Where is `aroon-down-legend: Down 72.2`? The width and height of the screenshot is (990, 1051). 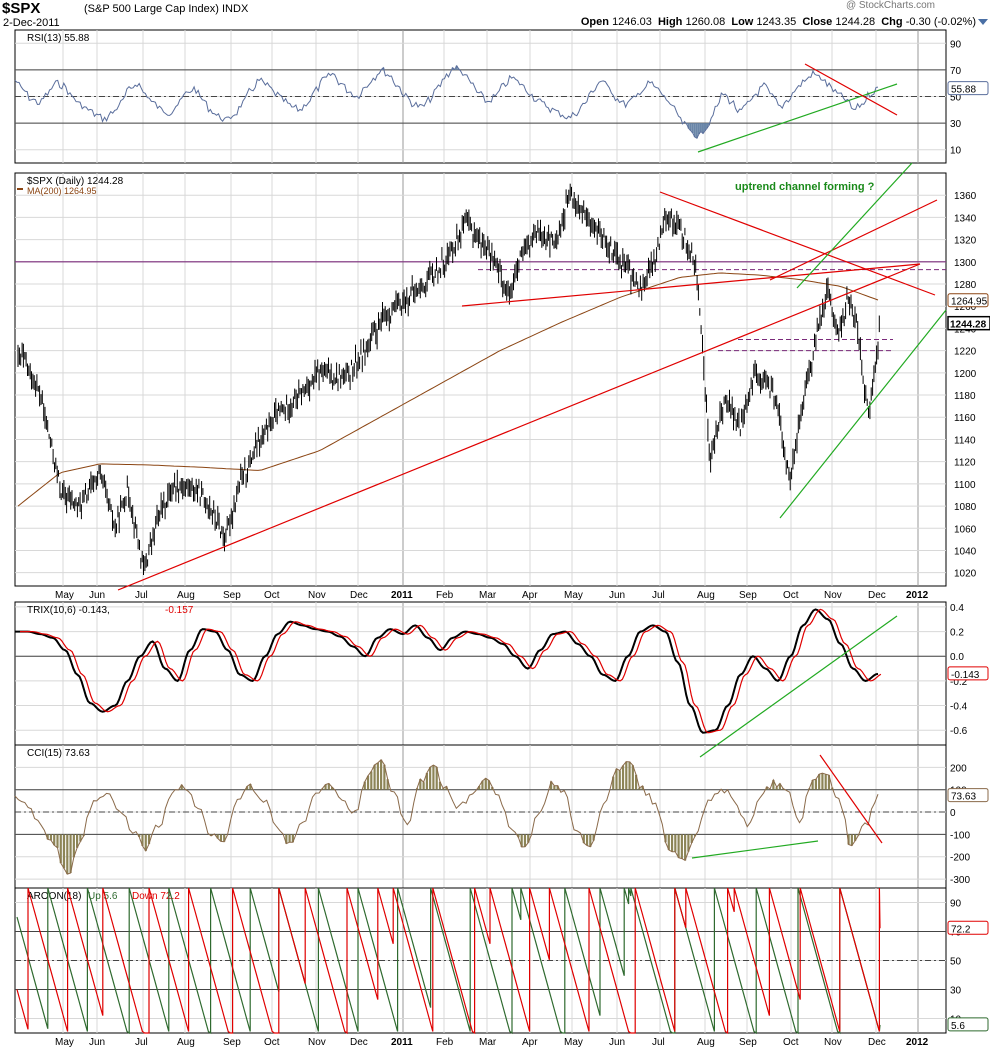 aroon-down-legend: Down 72.2 is located at coordinates (156, 896).